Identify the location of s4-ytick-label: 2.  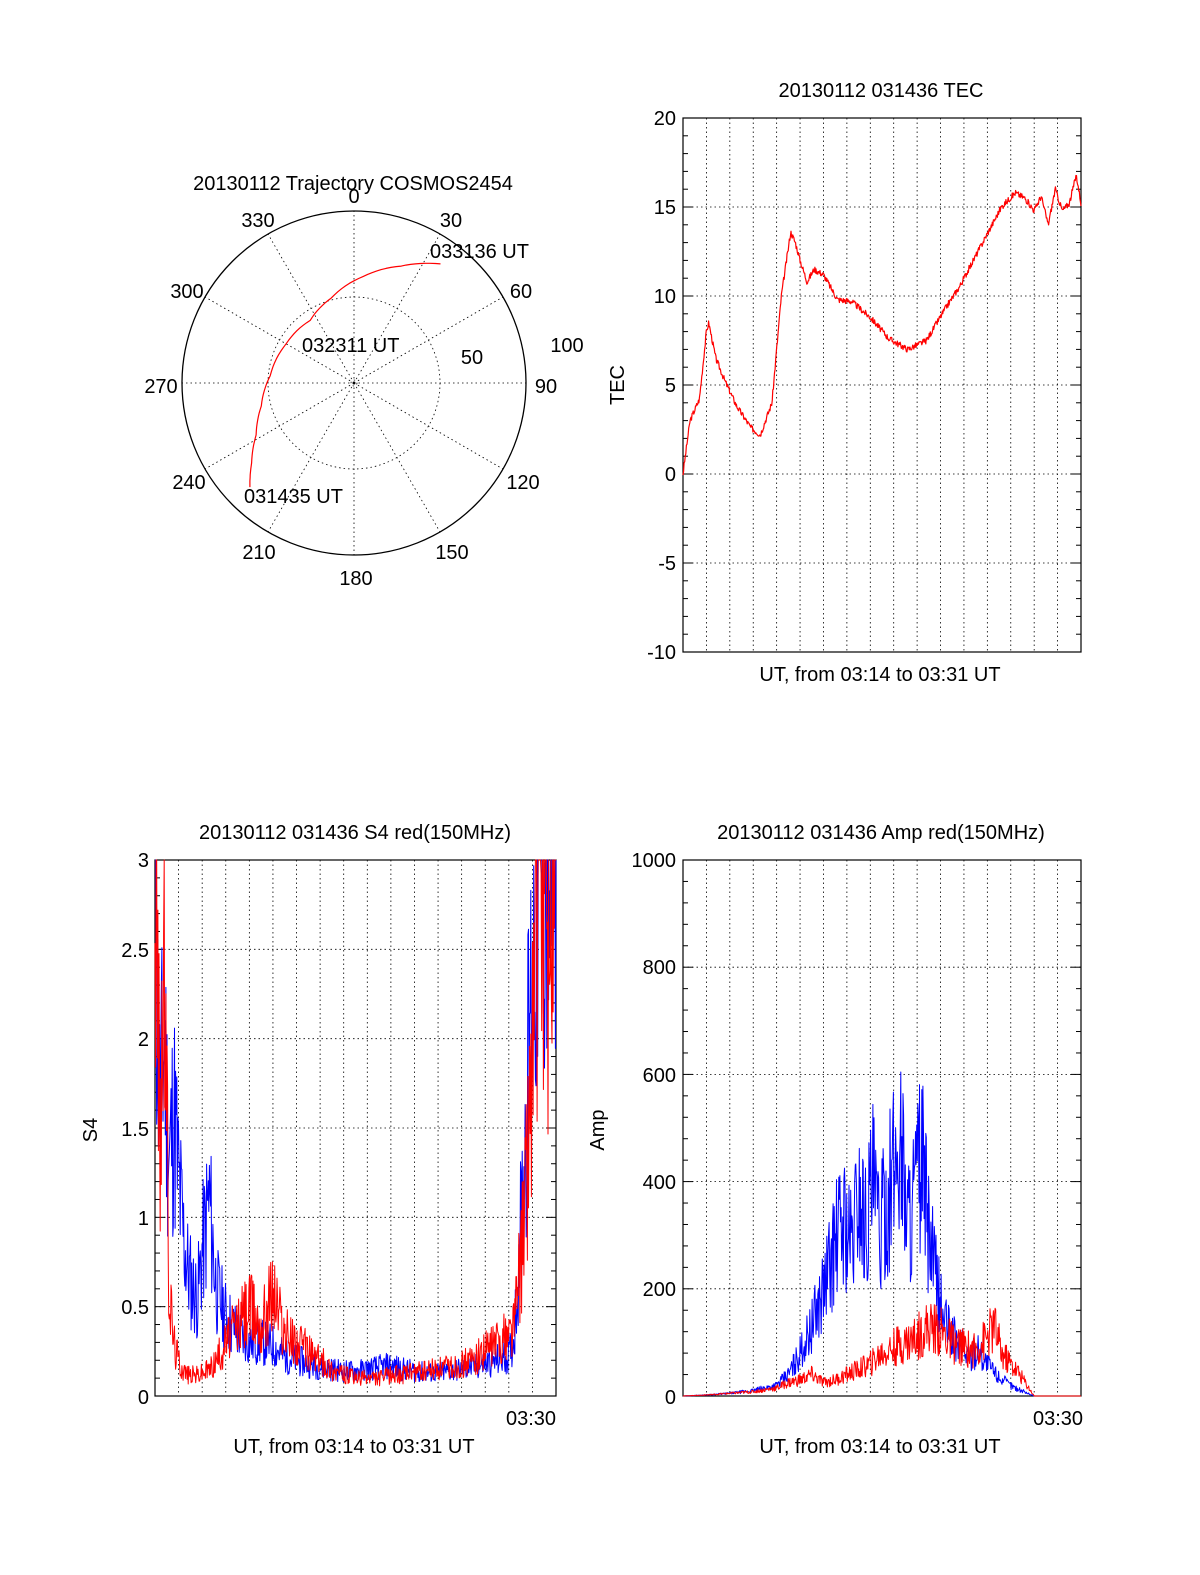
(143, 1040).